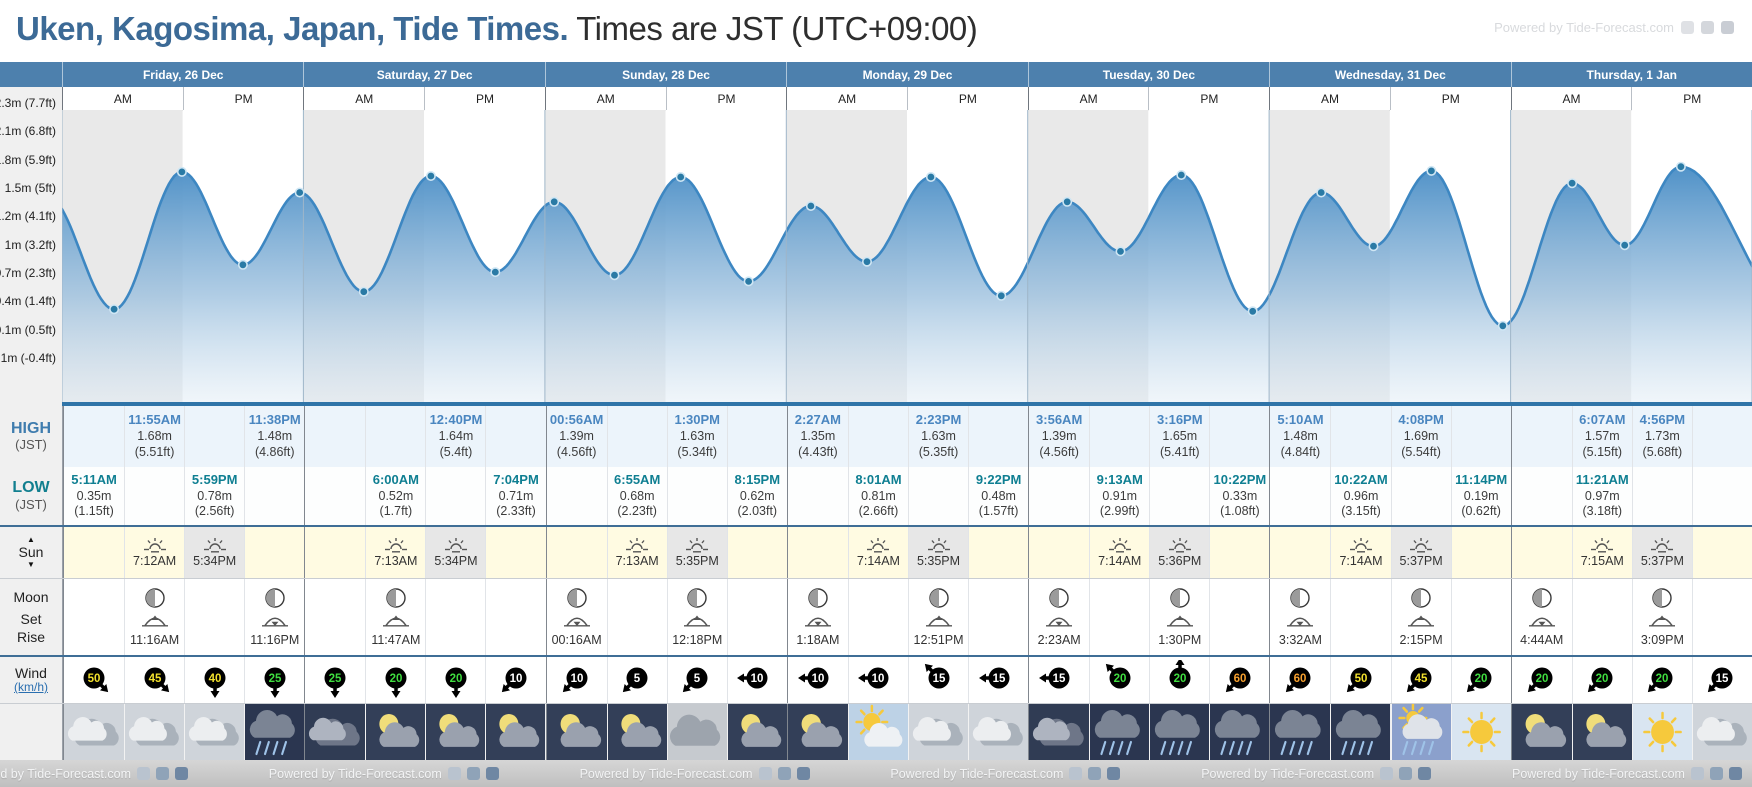  I want to click on high-tide-time: 12:40PM, so click(456, 420).